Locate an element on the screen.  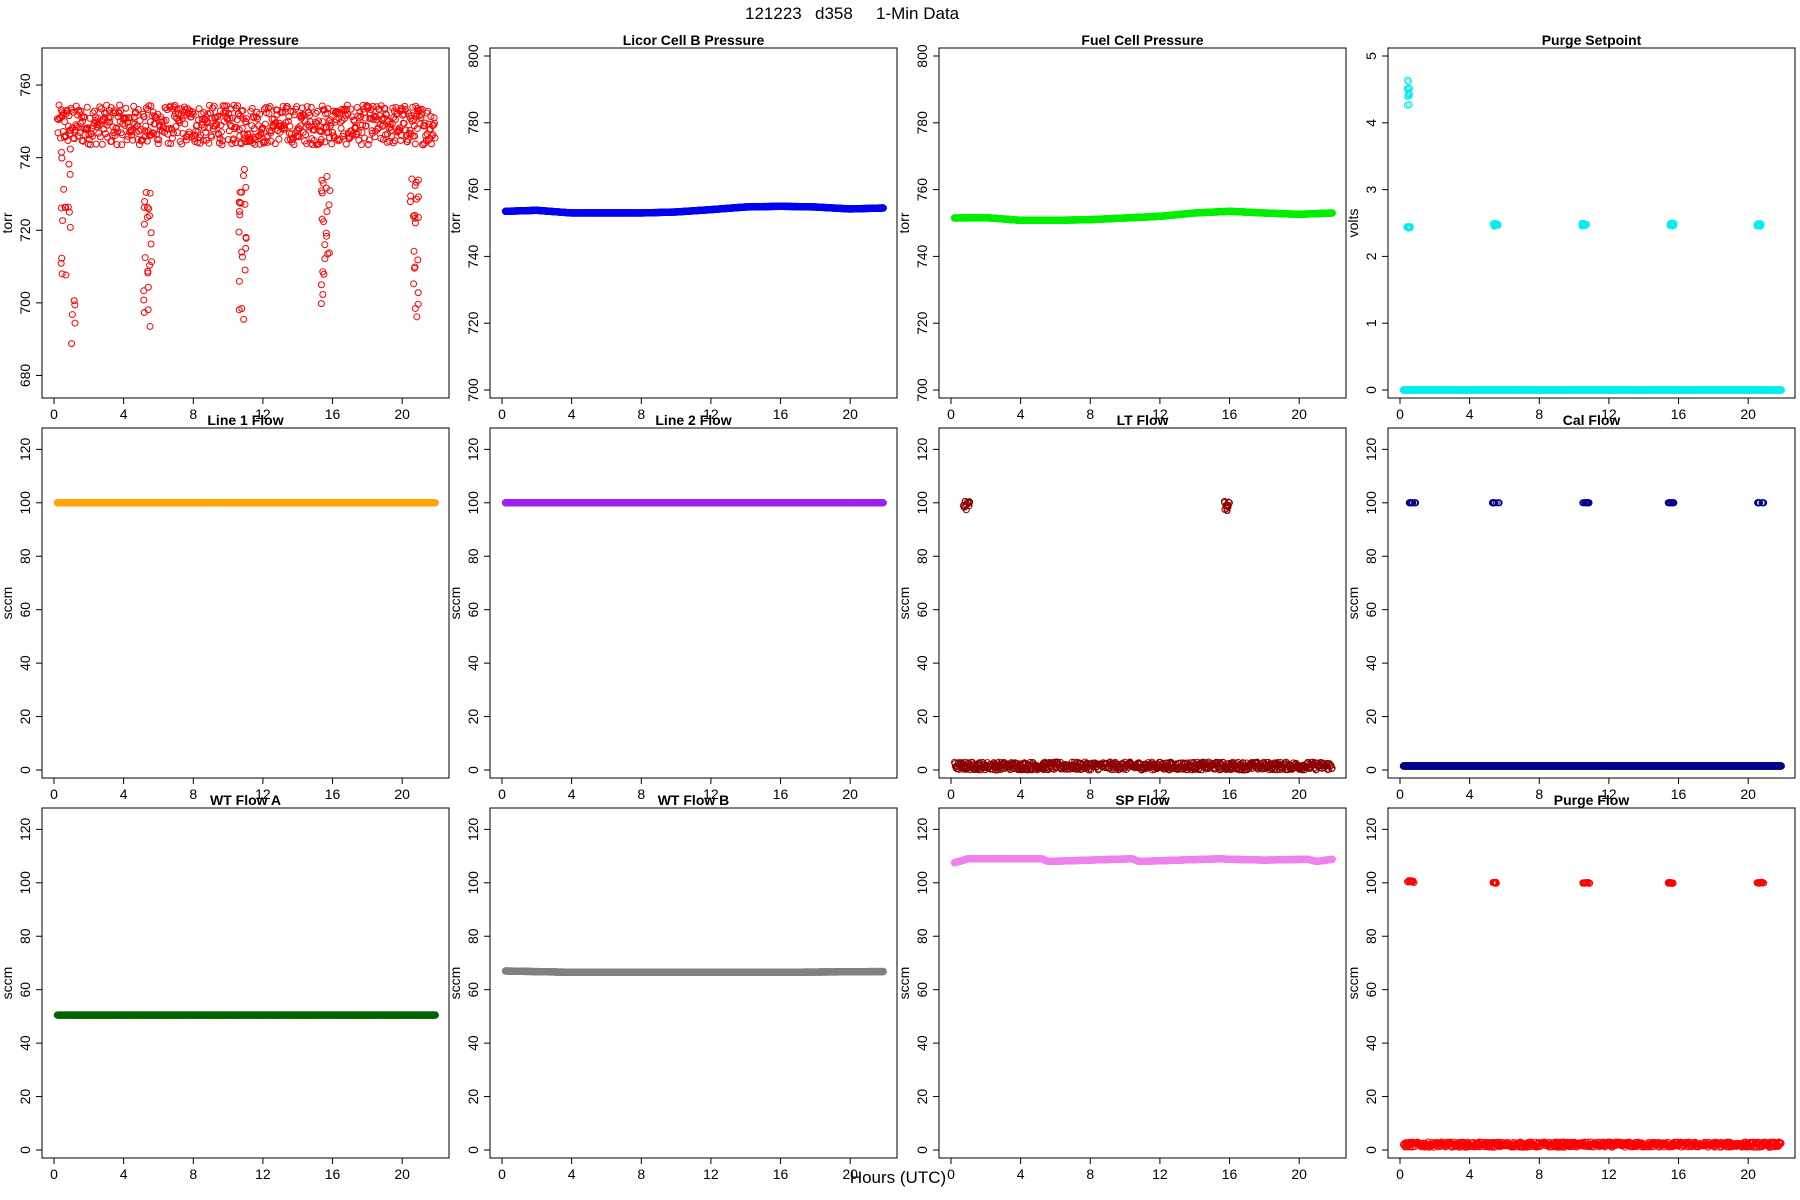
panel-title: Line 1 Flow is located at coordinates (245, 420).